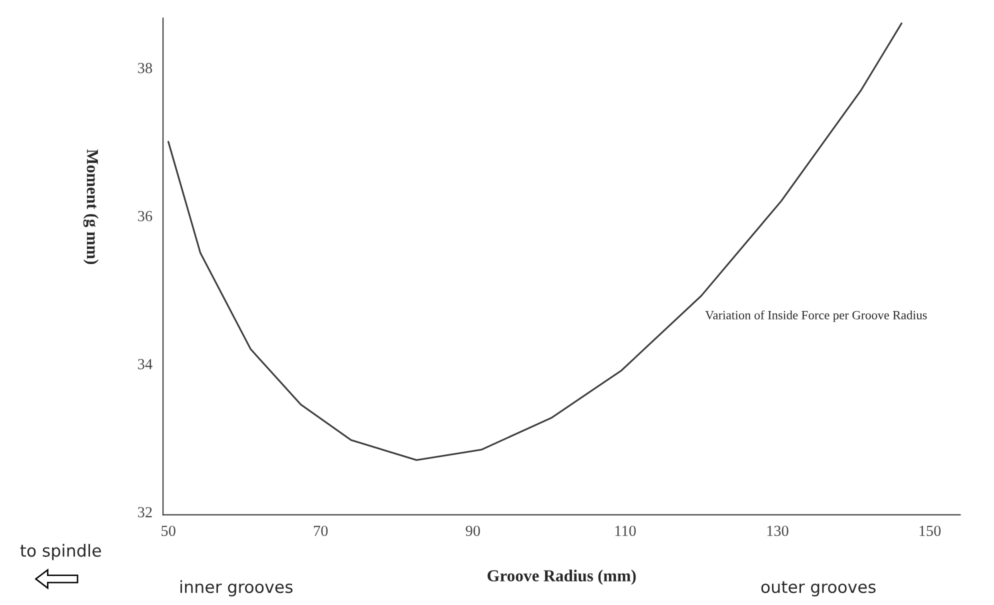 This screenshot has width=994, height=605. Describe the element at coordinates (473, 531) in the screenshot. I see `x-tick-label: 90` at that location.